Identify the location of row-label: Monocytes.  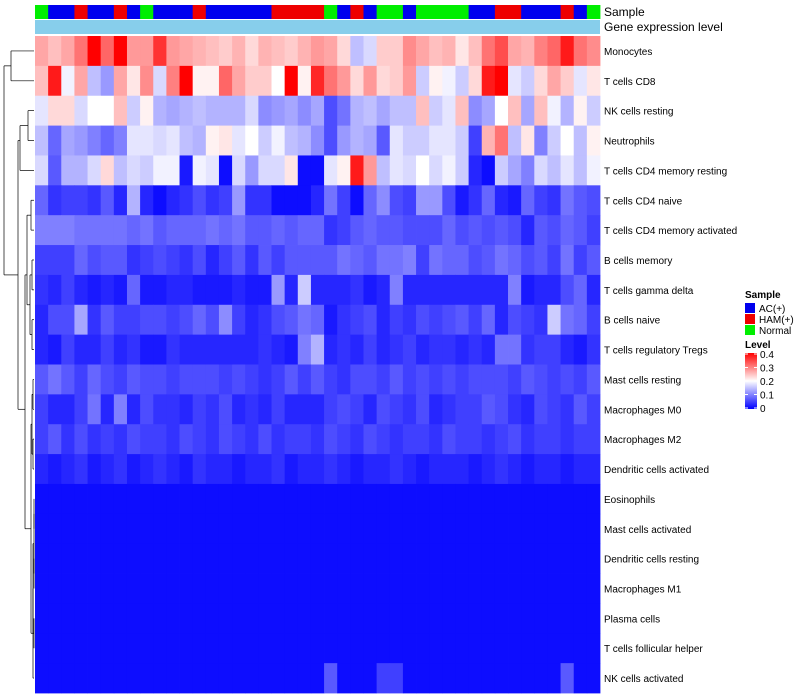
(628, 52).